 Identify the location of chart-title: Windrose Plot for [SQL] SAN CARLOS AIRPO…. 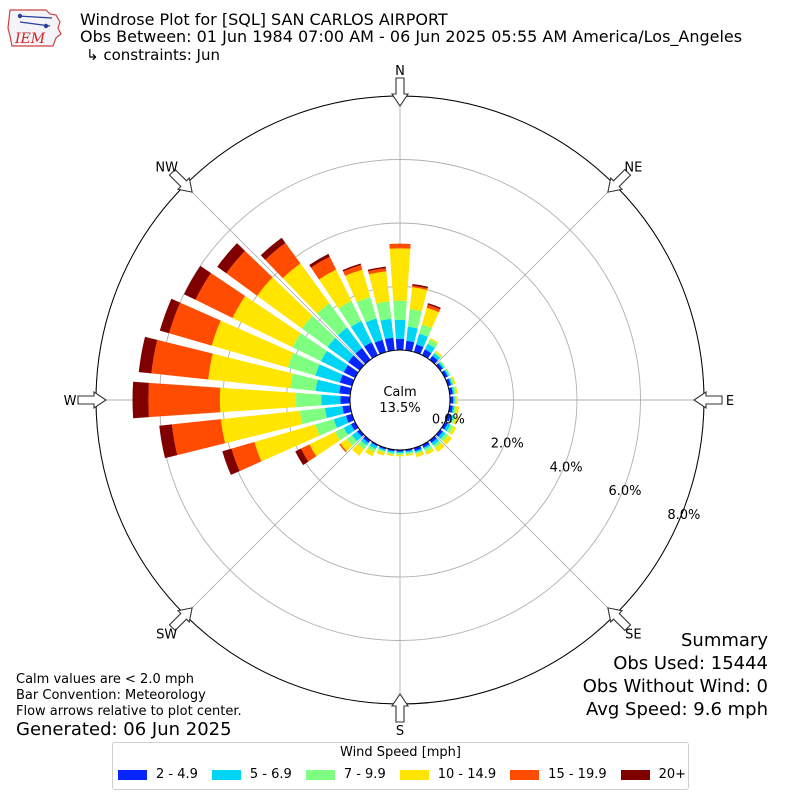
(264, 19).